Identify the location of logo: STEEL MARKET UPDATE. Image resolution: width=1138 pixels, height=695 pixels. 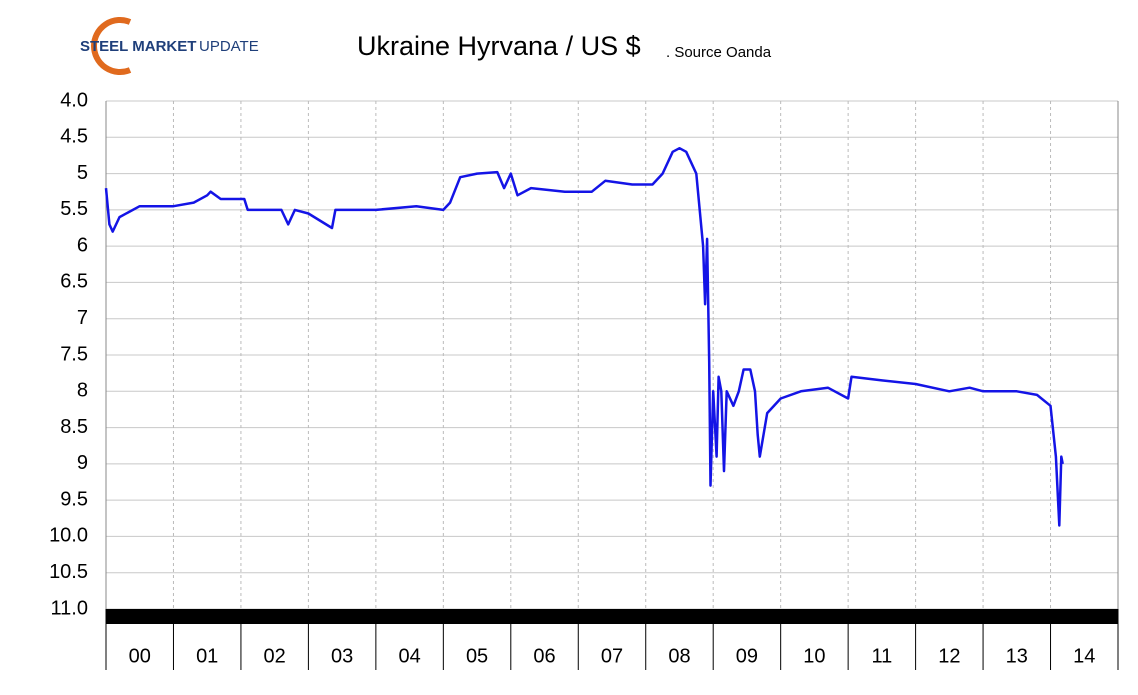
(169, 46).